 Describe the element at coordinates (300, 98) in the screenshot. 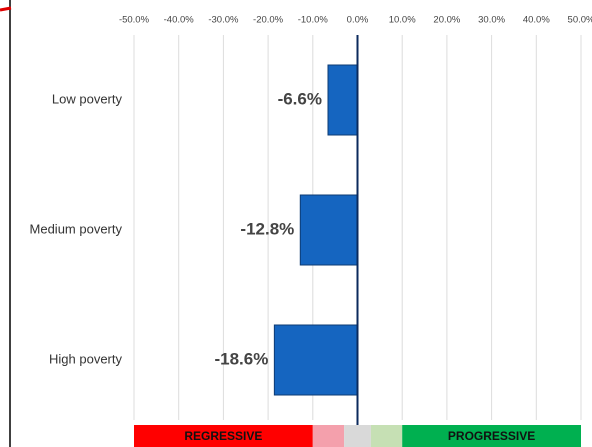

I see `value-label: -6.6%` at that location.